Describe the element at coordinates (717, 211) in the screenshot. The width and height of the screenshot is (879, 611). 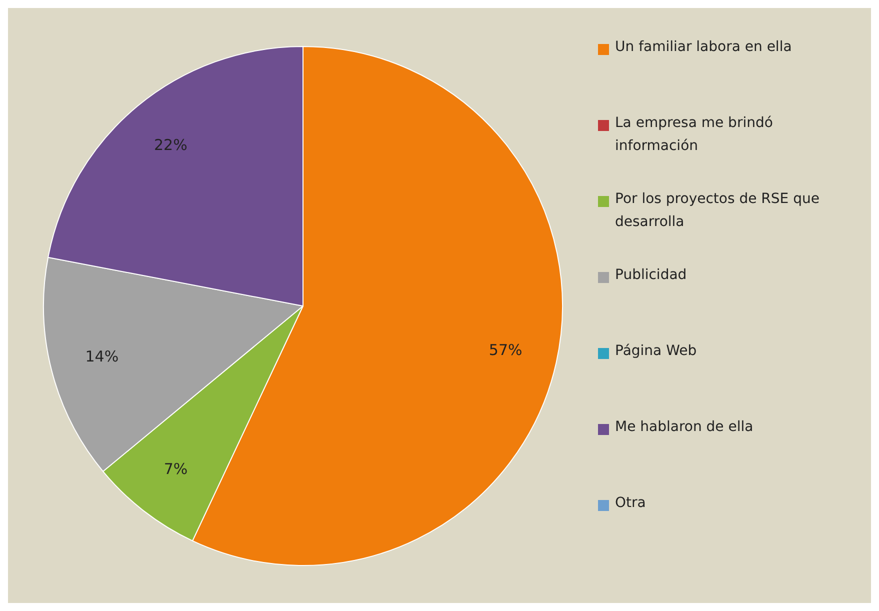
I see `legend-label: Por los proyectos de RSE que desarrolla` at that location.